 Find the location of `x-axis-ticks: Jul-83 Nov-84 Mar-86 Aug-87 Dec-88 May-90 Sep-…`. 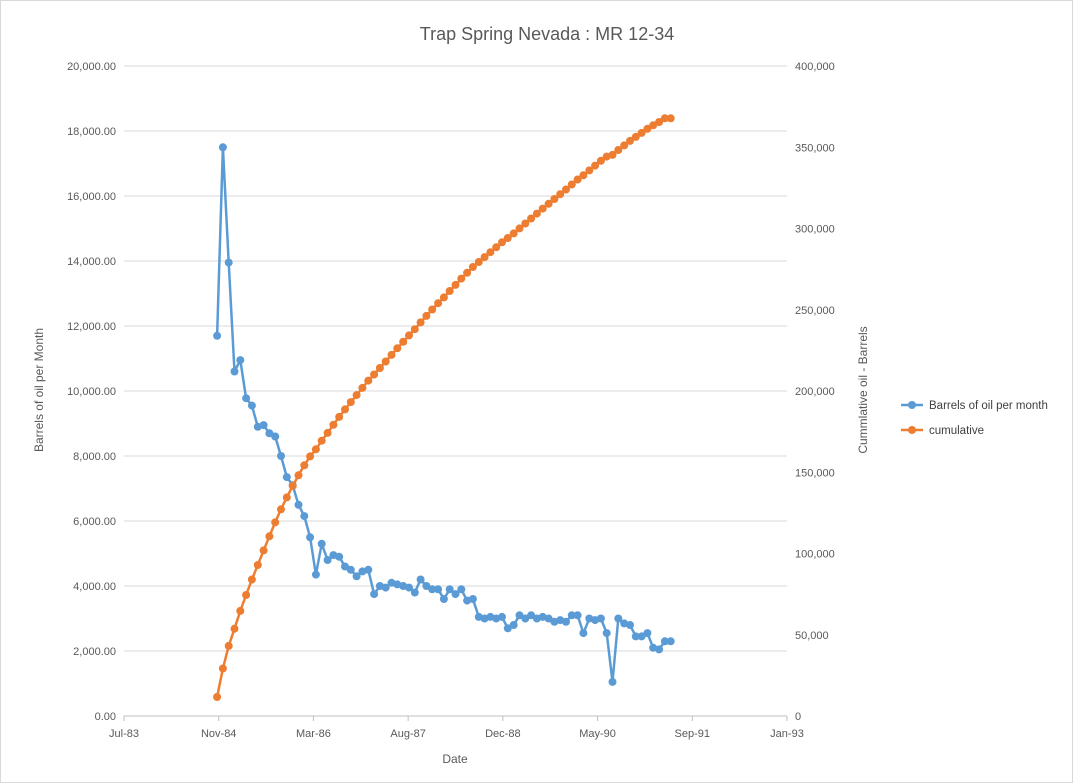

x-axis-ticks: Jul-83 Nov-84 Mar-86 Aug-87 Dec-88 May-90 Sep-… is located at coordinates (456, 728).